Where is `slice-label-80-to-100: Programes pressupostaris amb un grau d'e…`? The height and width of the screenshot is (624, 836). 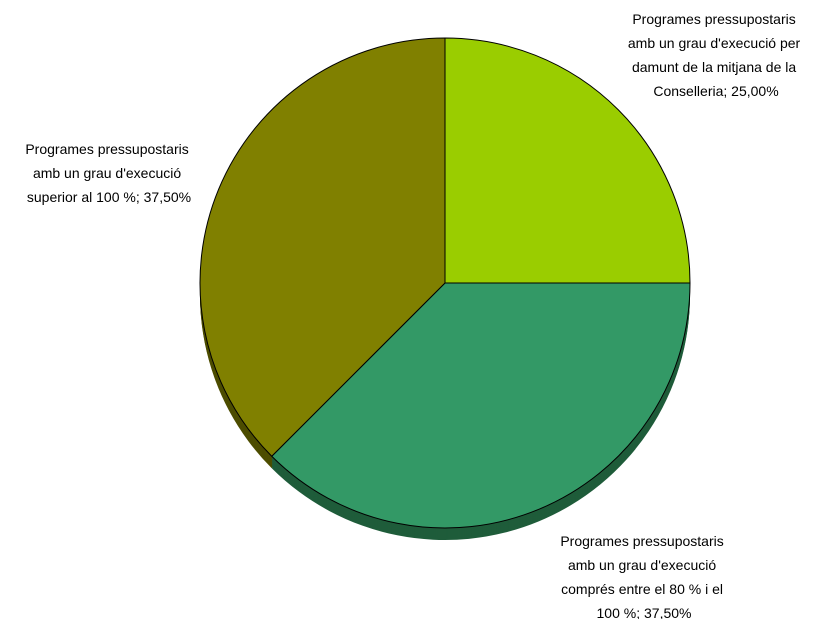
slice-label-80-to-100: Programes pressupostaris amb un grau d'e… is located at coordinates (643, 576).